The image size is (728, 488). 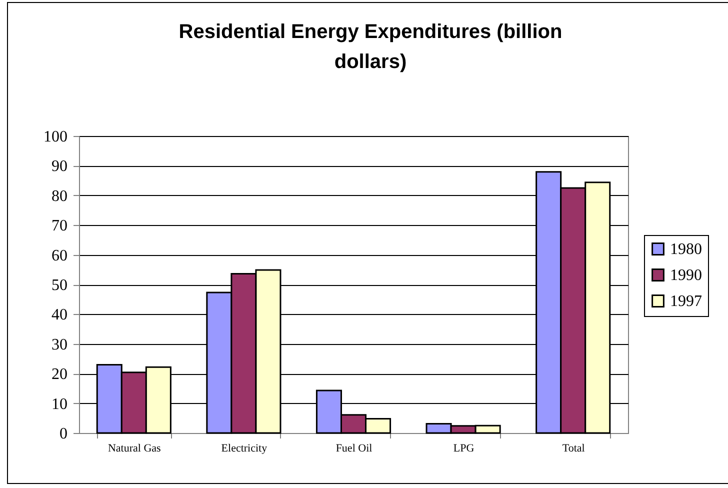 I want to click on chart-title: Residential Energy Expenditures (billion dollars), so click(x=370, y=47).